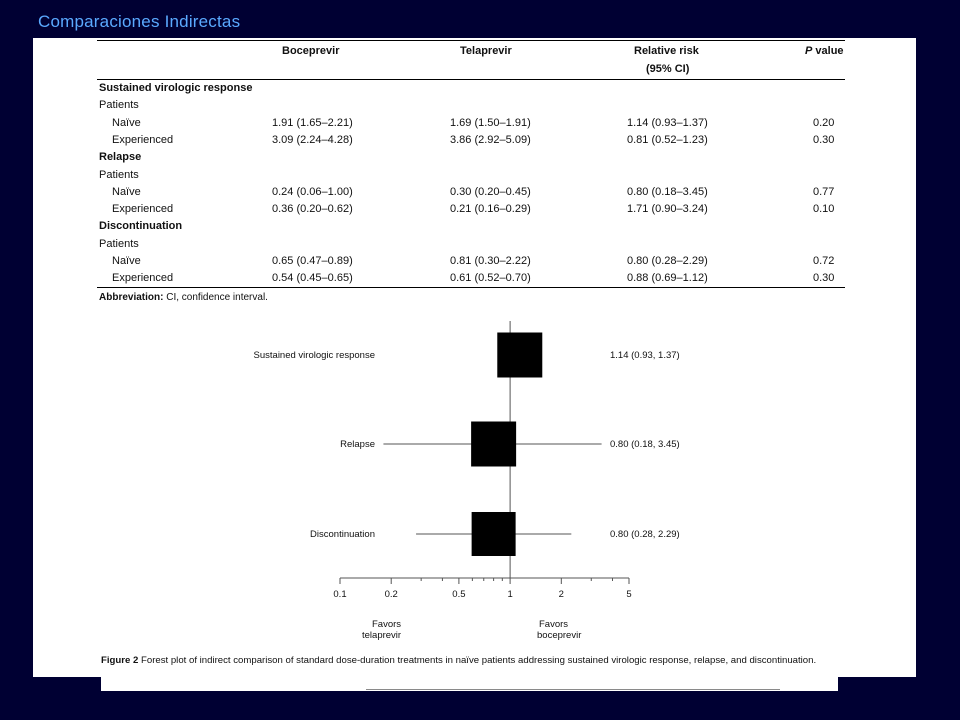 The image size is (960, 720). What do you see at coordinates (490, 191) in the screenshot?
I see `cell-telaprevir: 0.30 (0.20–0.45)` at bounding box center [490, 191].